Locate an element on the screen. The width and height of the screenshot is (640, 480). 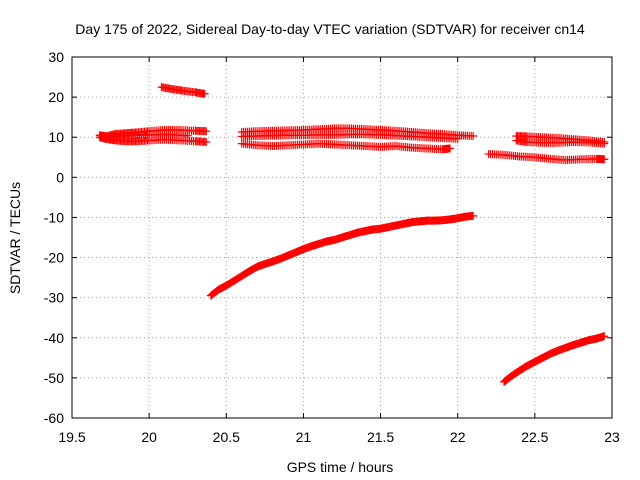
x-tick-label: 20 is located at coordinates (149, 437).